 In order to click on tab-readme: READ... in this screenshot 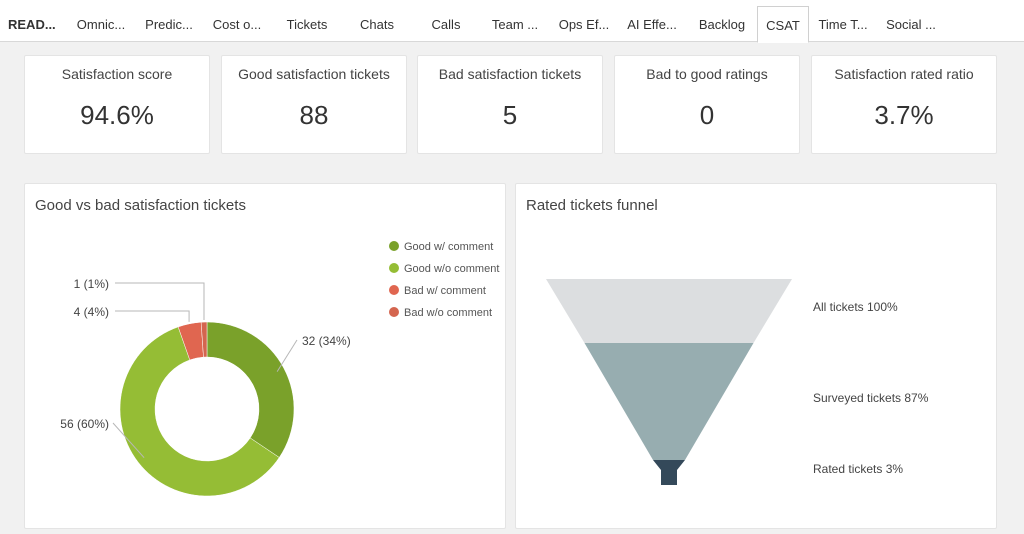, I will do `click(32, 24)`.